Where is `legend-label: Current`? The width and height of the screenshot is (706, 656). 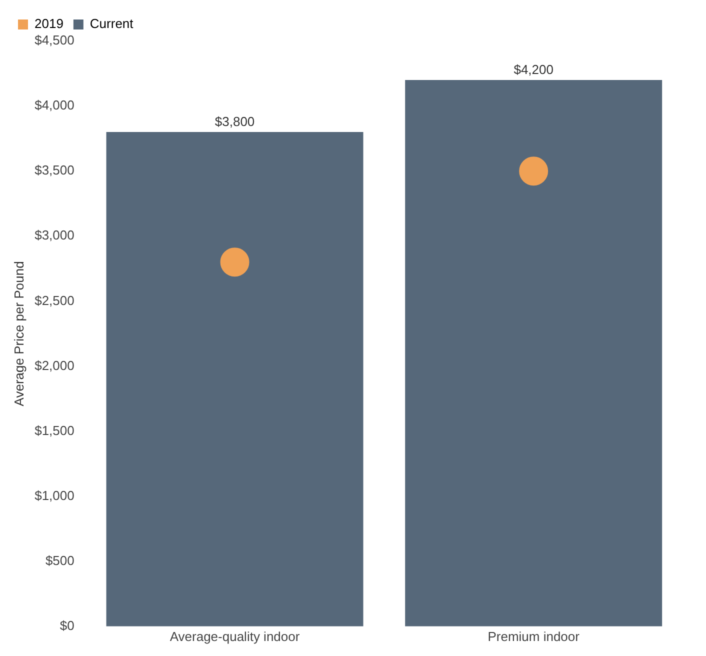 legend-label: Current is located at coordinates (112, 24).